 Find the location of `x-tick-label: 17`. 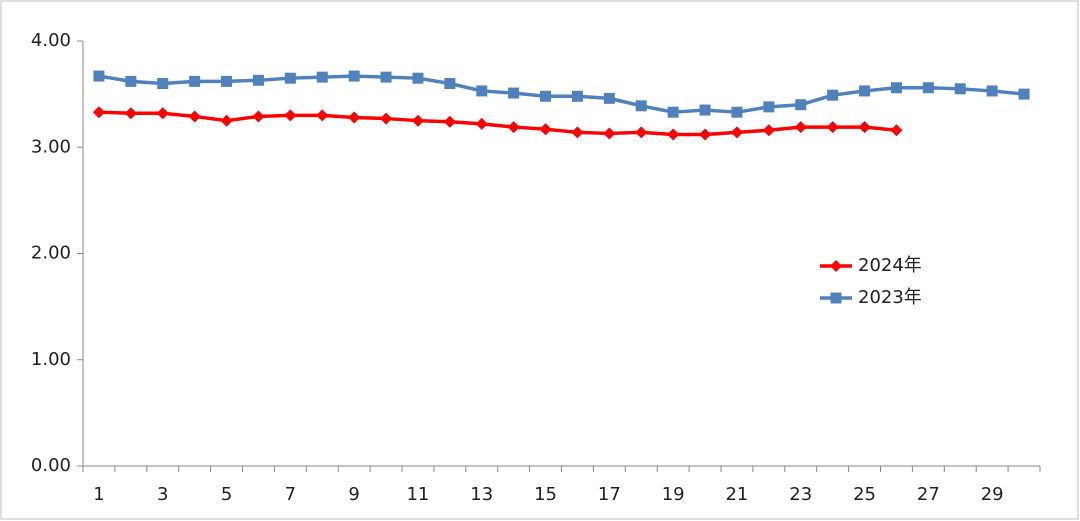

x-tick-label: 17 is located at coordinates (609, 494).